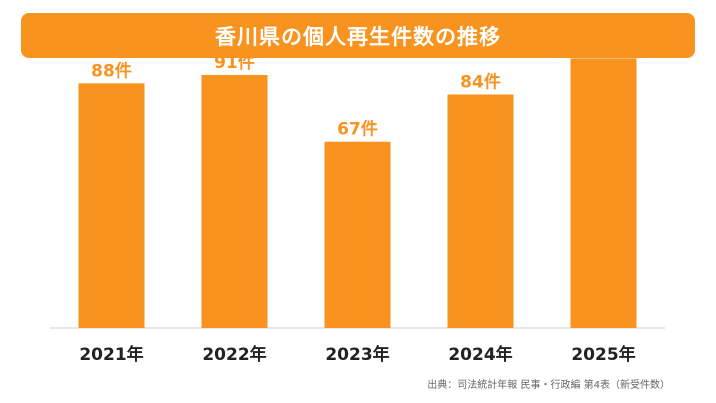 Image resolution: width=716 pixels, height=403 pixels. I want to click on x-tick-label-1: 2022年, so click(234, 354).